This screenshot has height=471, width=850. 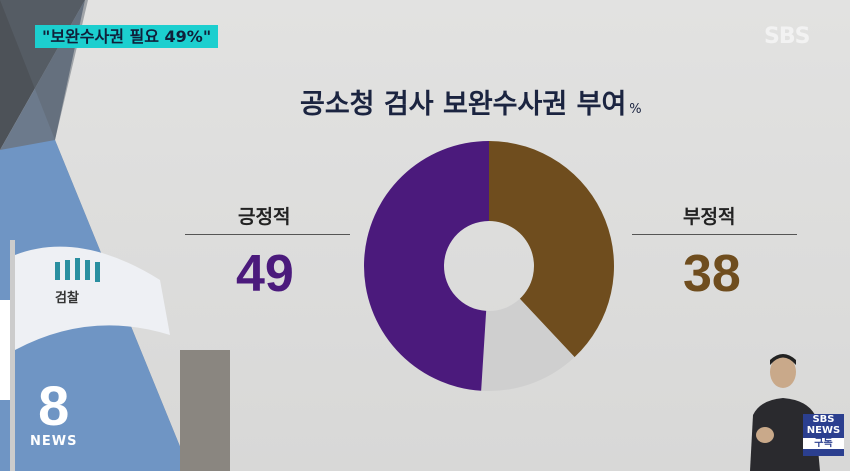 What do you see at coordinates (265, 274) in the screenshot?
I see `positive-value: 49` at bounding box center [265, 274].